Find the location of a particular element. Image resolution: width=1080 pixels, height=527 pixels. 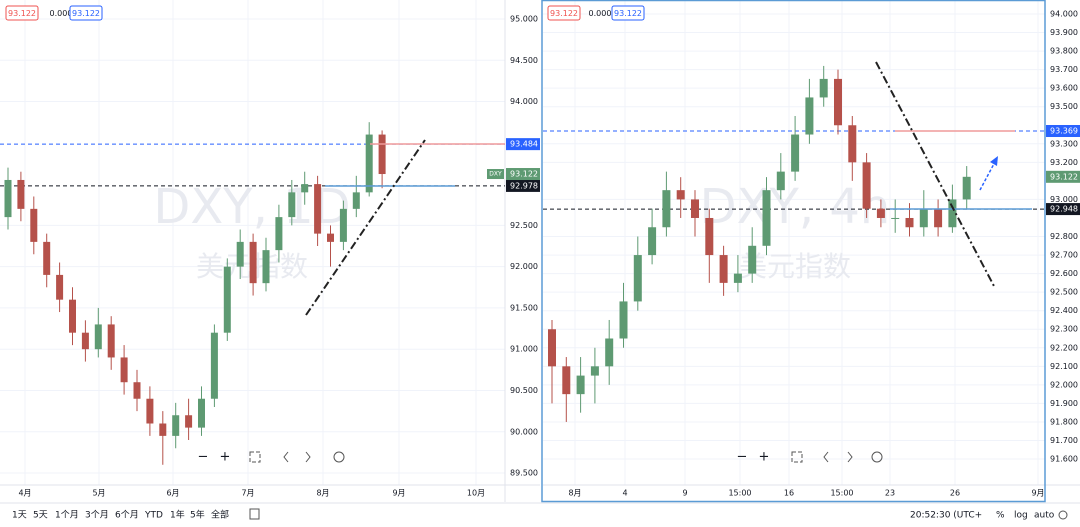

range-button: 1天 is located at coordinates (19, 516).